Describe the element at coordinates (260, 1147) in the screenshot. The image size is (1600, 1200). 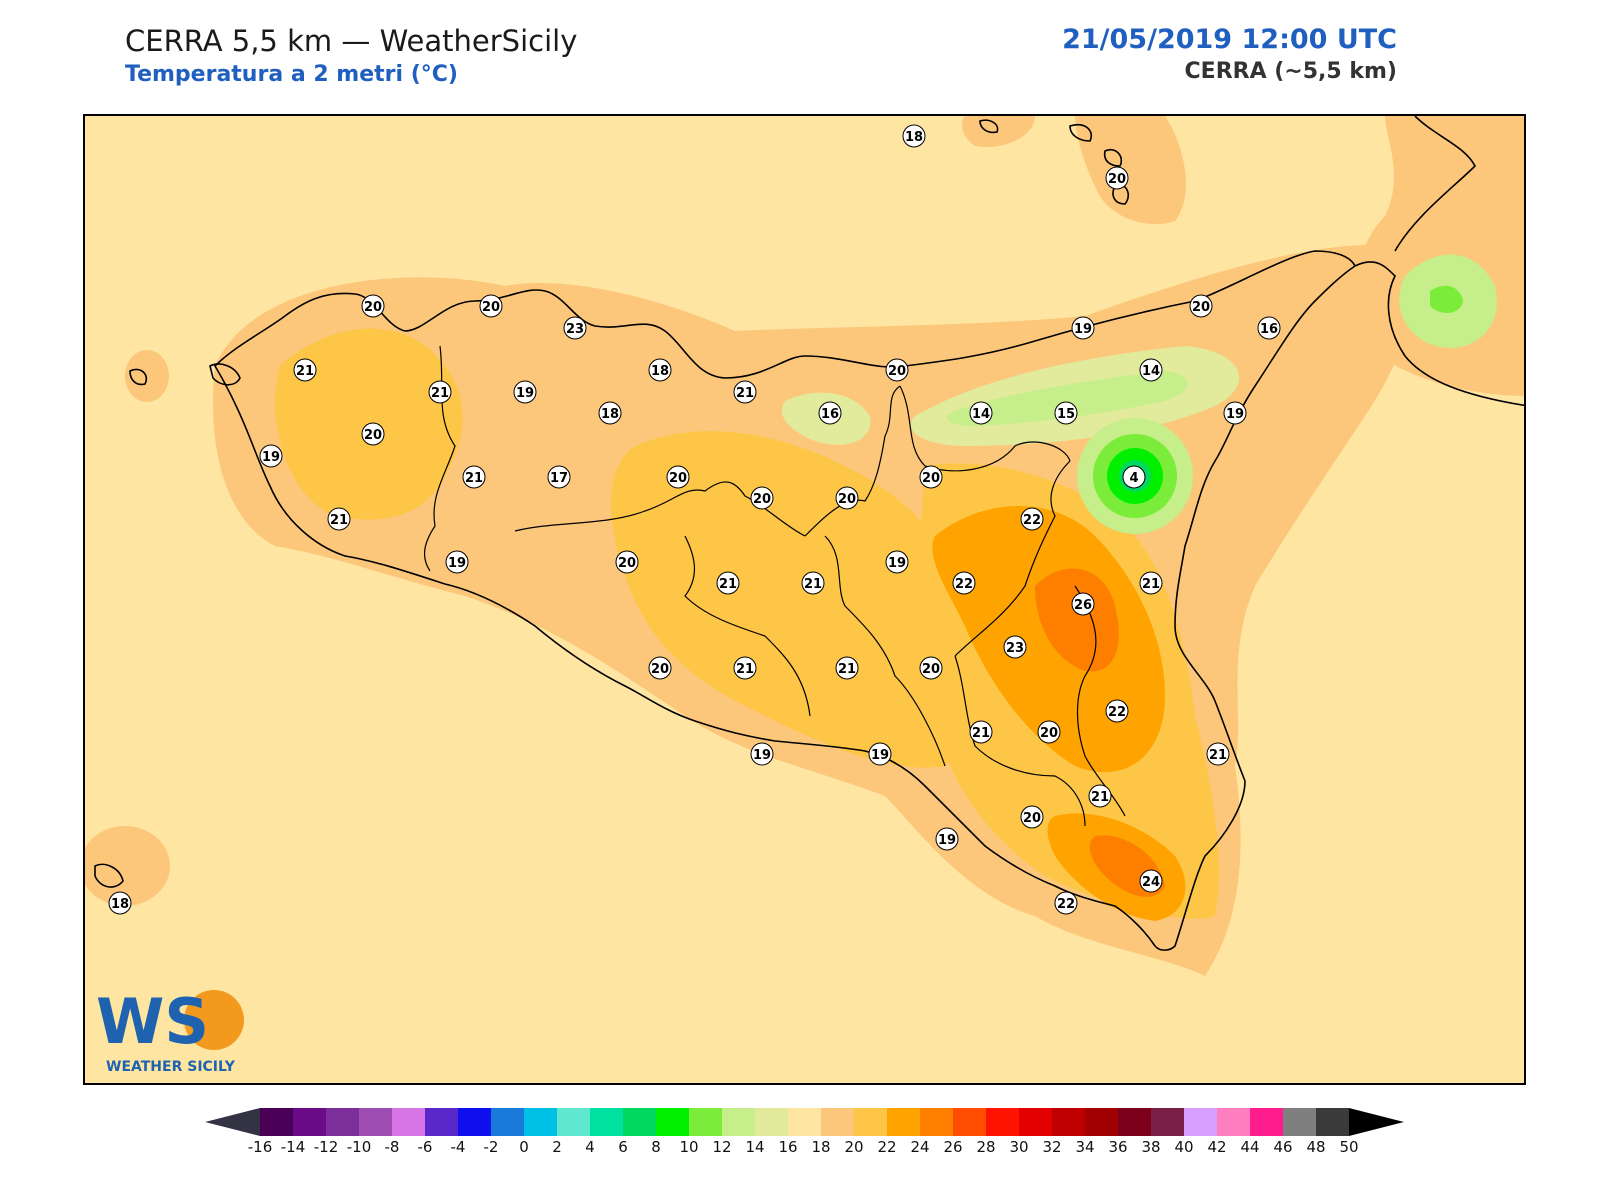
I see `colorbar-tick-label: -16` at that location.